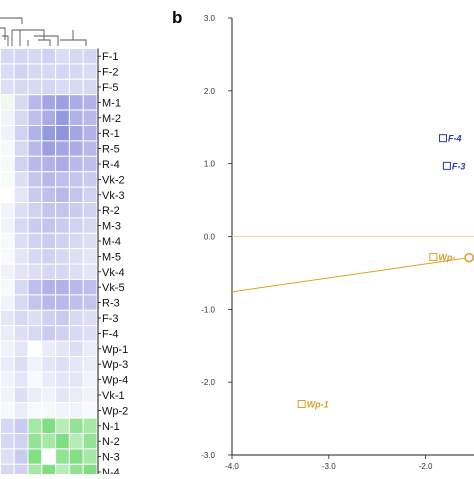  What do you see at coordinates (110, 319) in the screenshot?
I see `row-label: F-3` at bounding box center [110, 319].